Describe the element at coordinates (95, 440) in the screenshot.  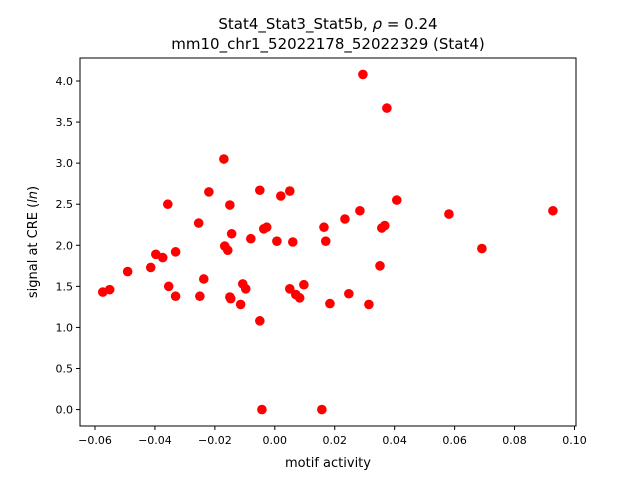
I see `x-tick-label: −0.06` at that location.